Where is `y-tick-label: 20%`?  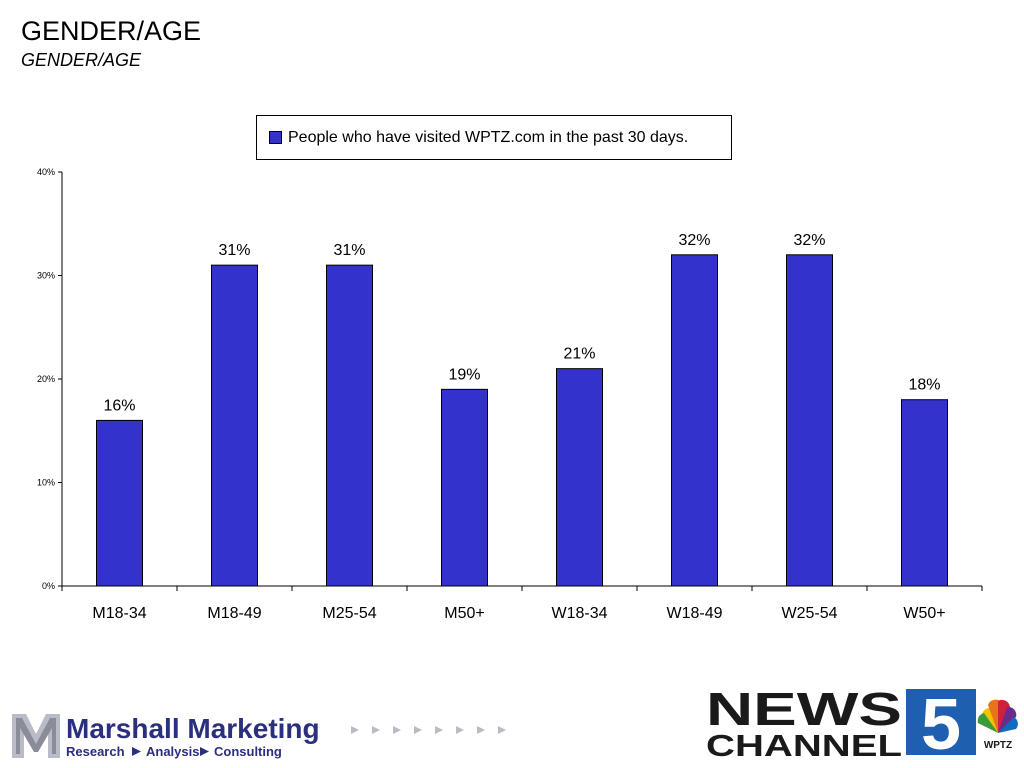 y-tick-label: 20% is located at coordinates (46, 379).